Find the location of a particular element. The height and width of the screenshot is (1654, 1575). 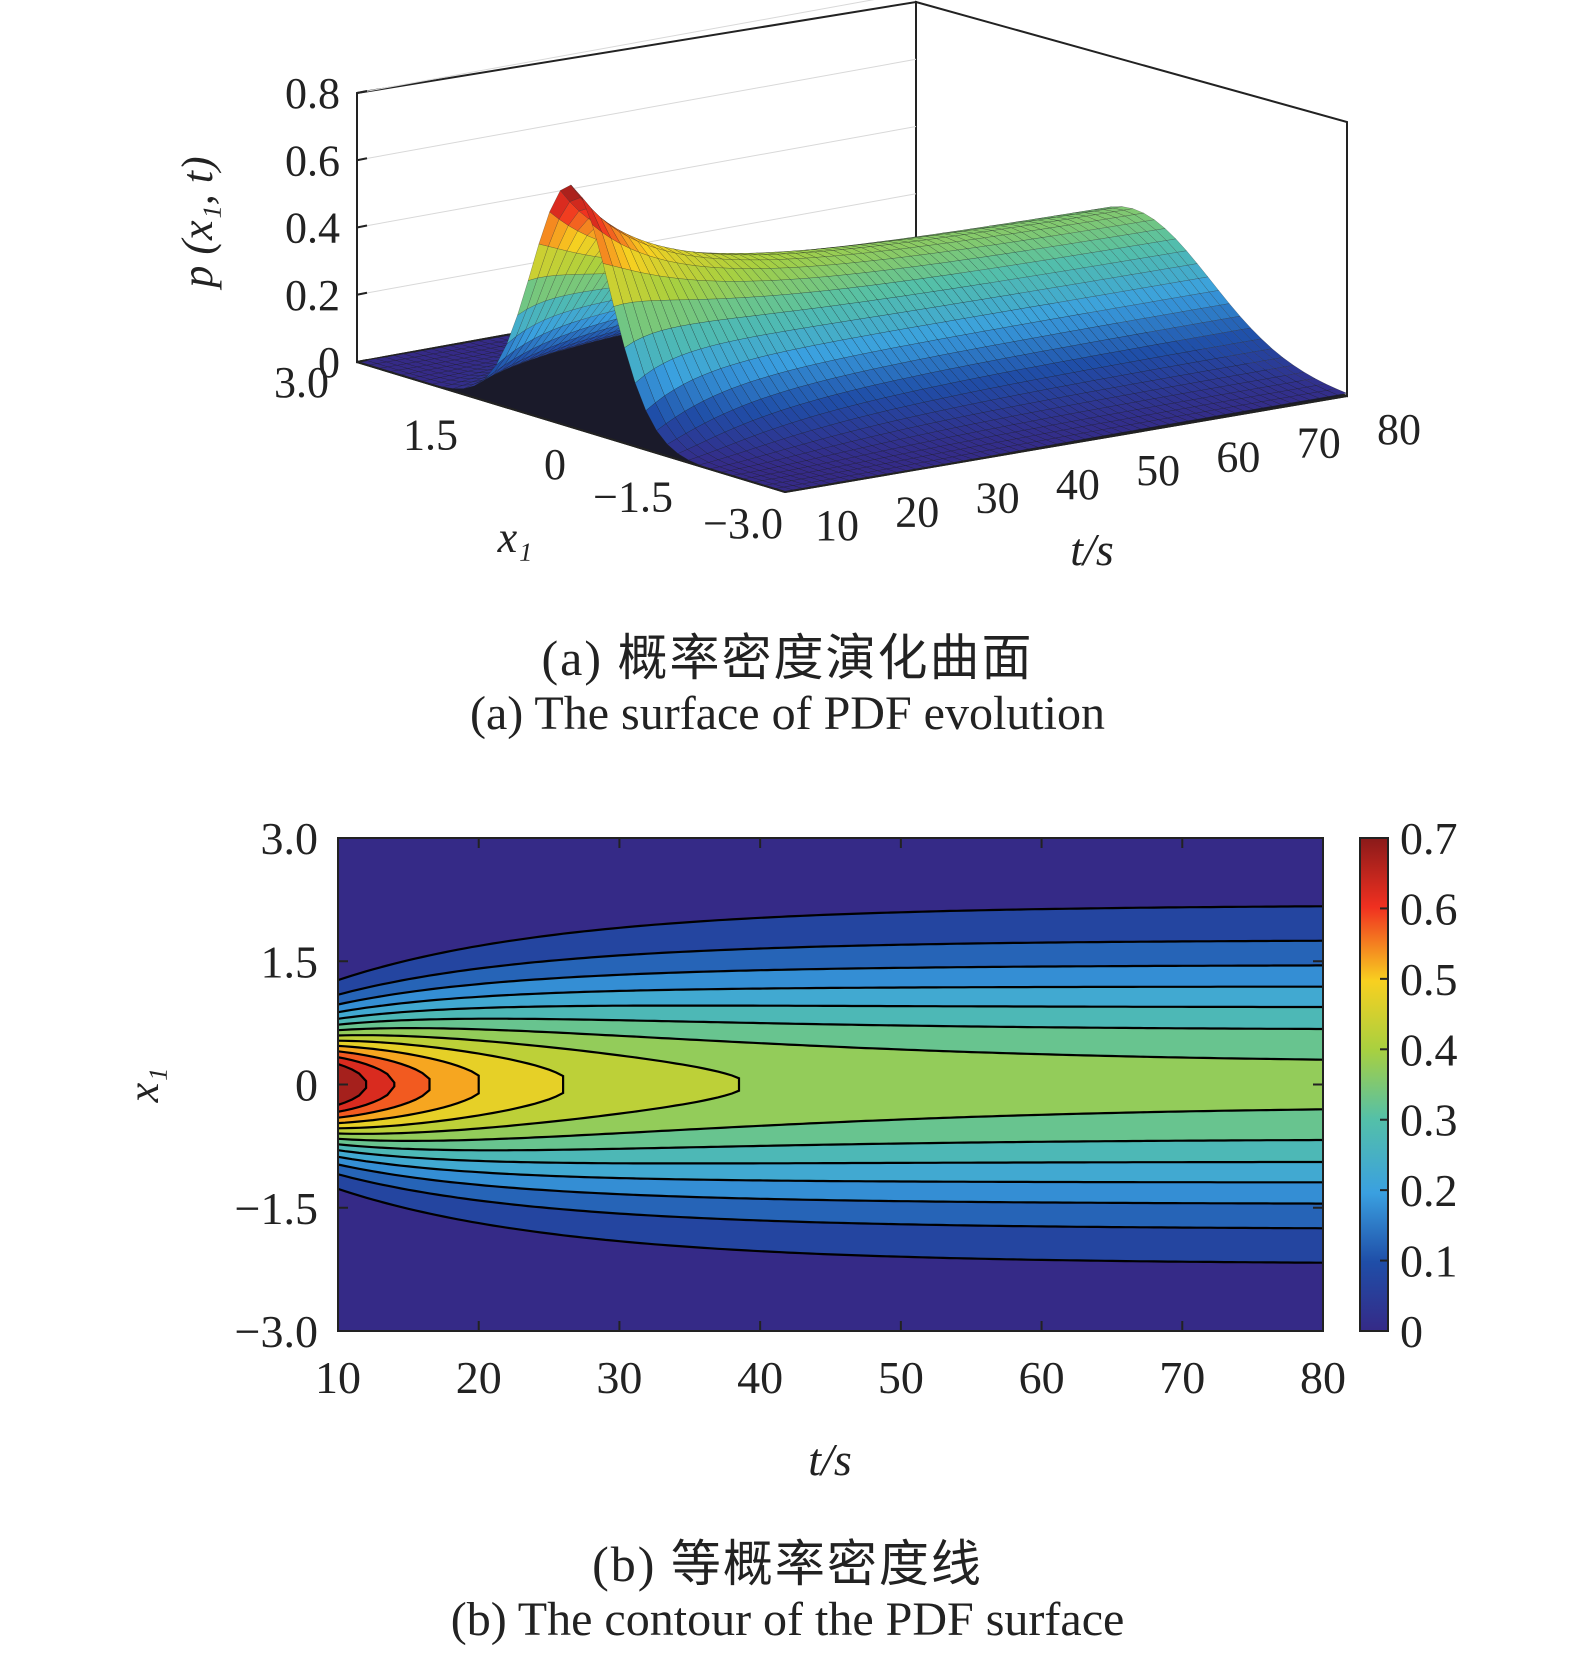

surface-x-ticks: 3.0 1.5 0 −1.5 −3.0 is located at coordinates (528, 453).